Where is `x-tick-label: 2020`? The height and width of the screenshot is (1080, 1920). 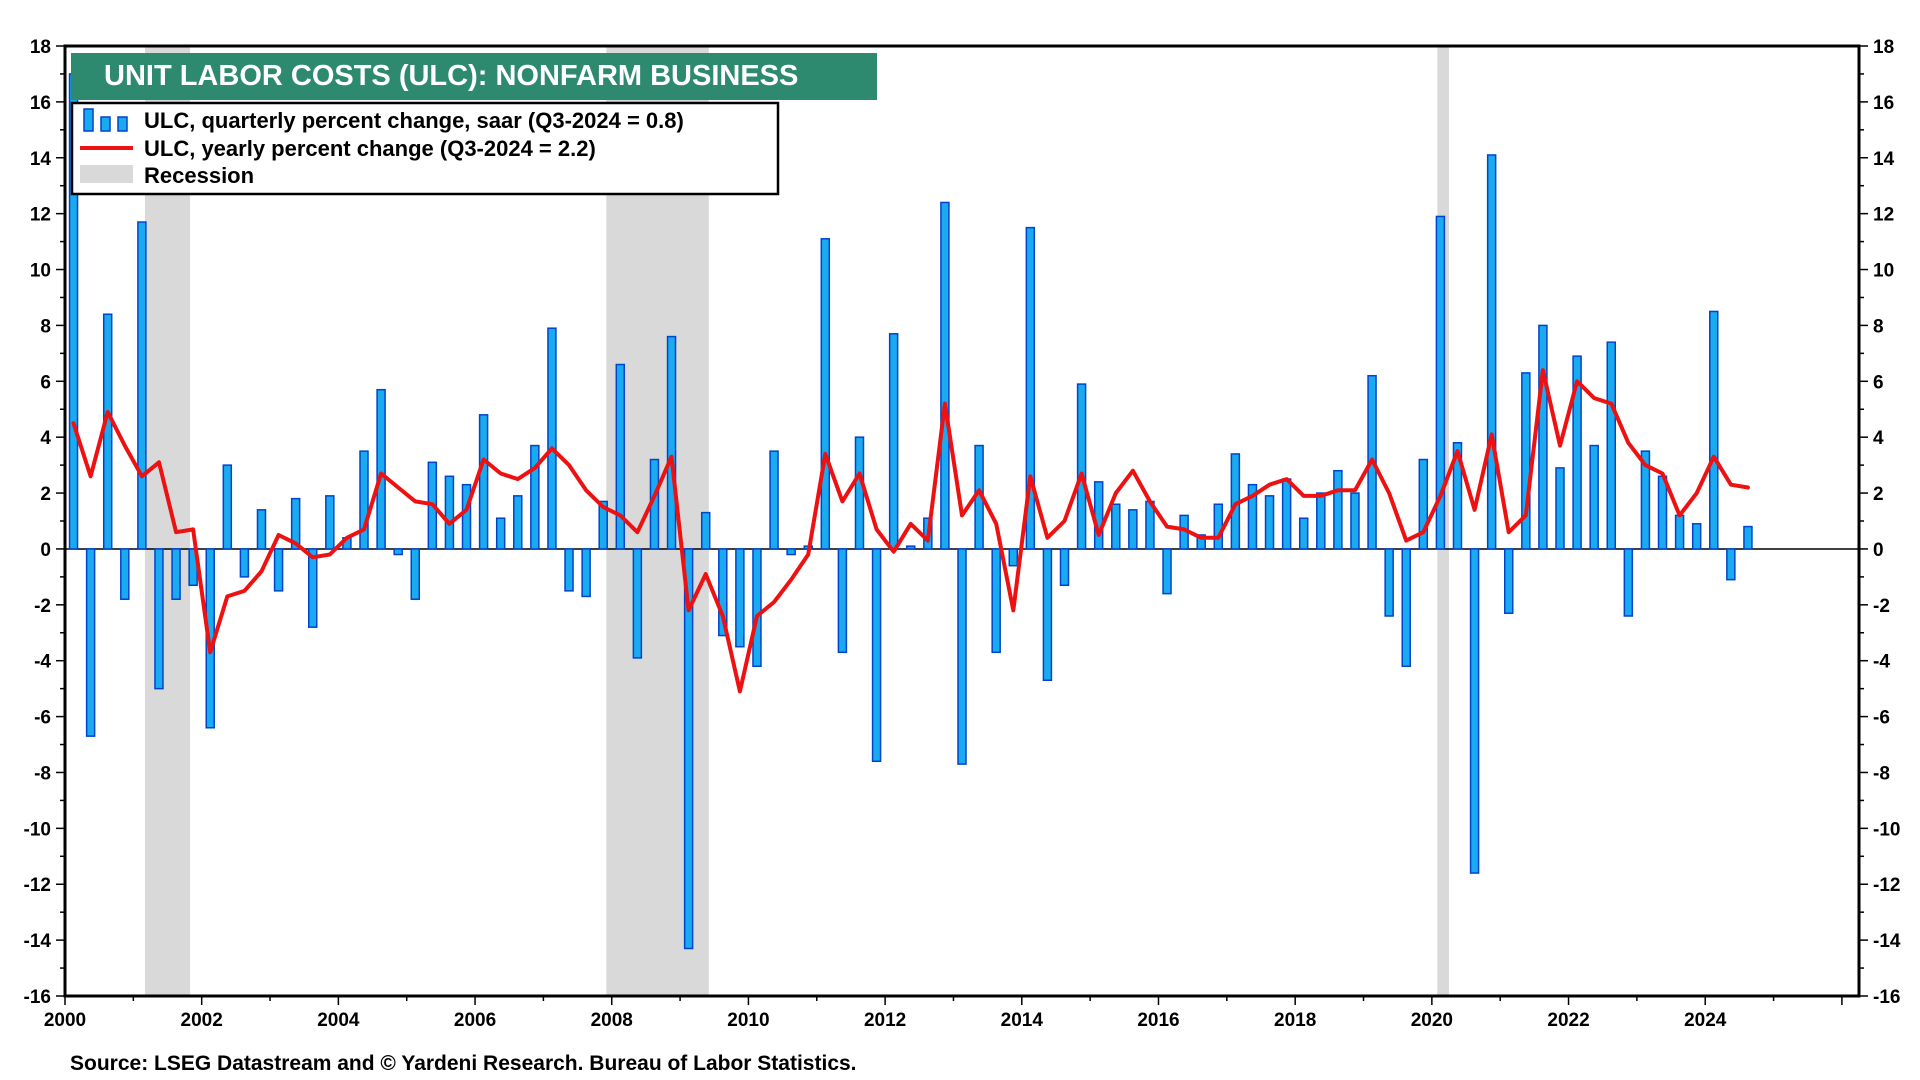
x-tick-label: 2020 is located at coordinates (1432, 1020).